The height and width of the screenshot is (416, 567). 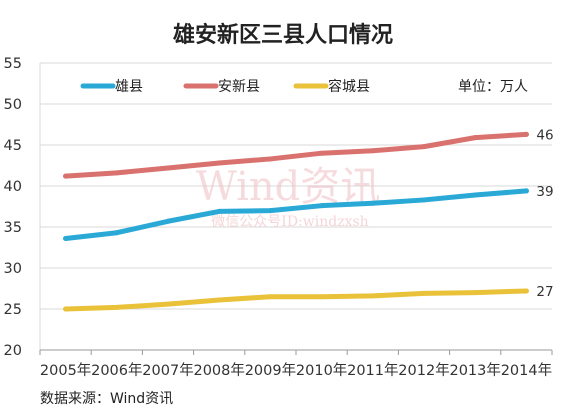 I want to click on y-tick-label-3: 35, so click(x=13, y=228).